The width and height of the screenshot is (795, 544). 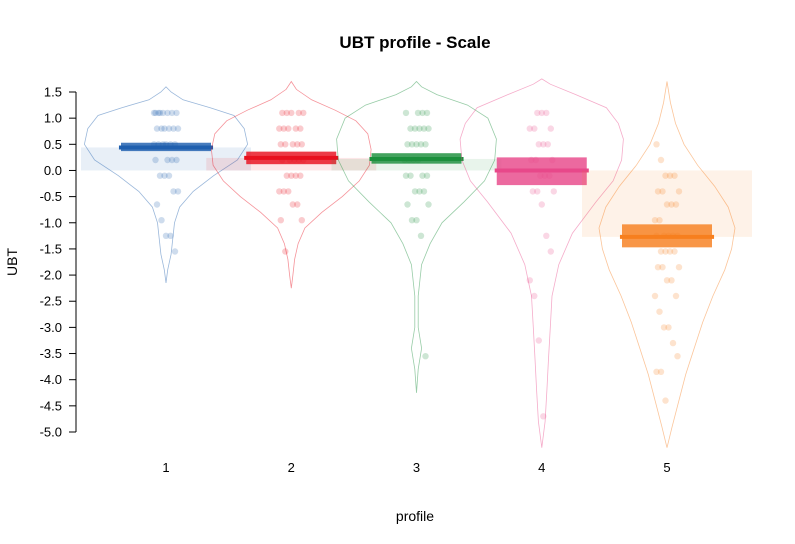 I want to click on x-tick-label: 3, so click(x=416, y=467).